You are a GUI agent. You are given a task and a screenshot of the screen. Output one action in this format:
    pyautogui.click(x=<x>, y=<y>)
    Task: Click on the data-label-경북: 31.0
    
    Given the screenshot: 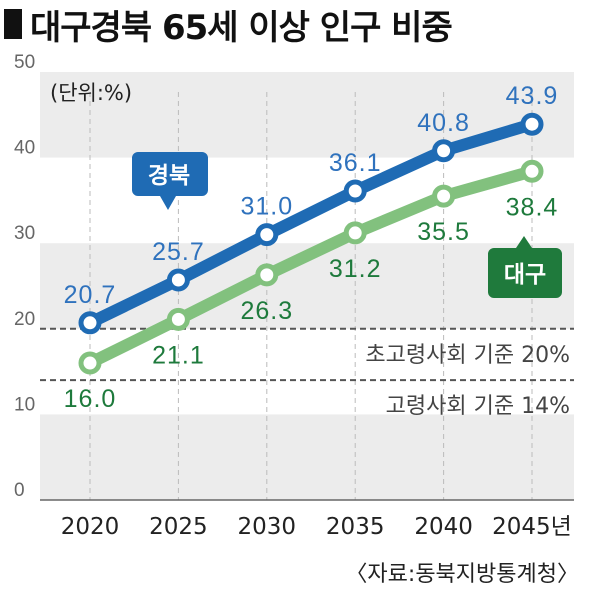 What is the action you would take?
    pyautogui.click(x=266, y=207)
    